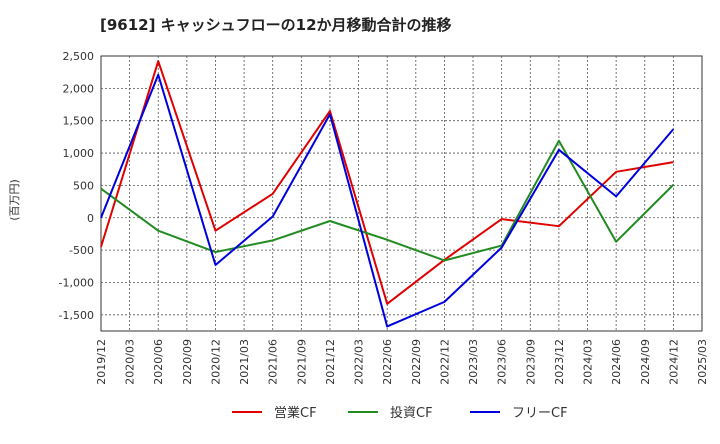 The image size is (720, 444). What do you see at coordinates (158, 362) in the screenshot?
I see `x-tick-label: 2020/06` at bounding box center [158, 362].